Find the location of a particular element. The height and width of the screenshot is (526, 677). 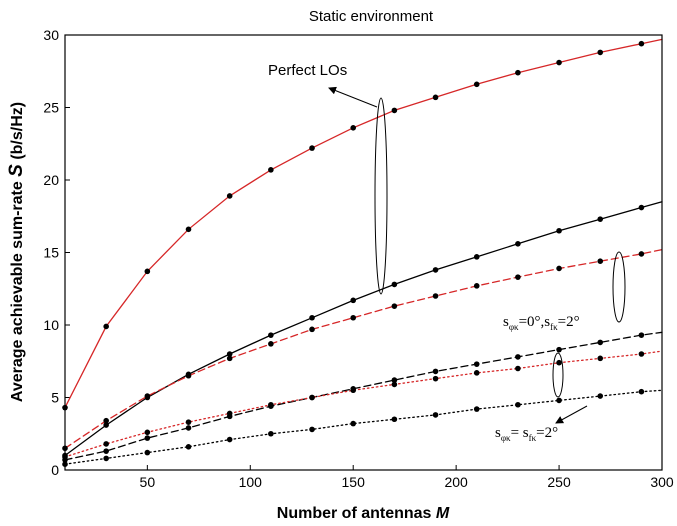

x-tick-label: 100 is located at coordinates (251, 482).